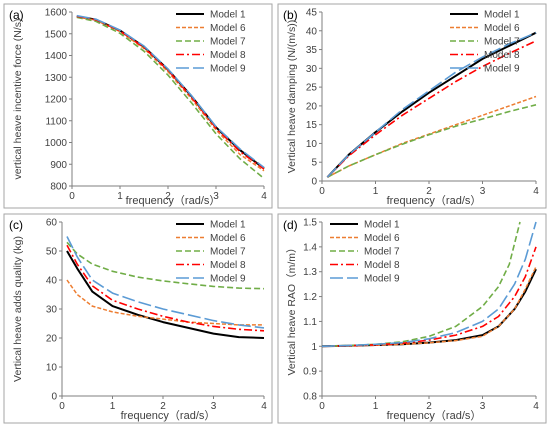  I want to click on y-axis-label: Vertical heave RAO（m/m）, so click(292, 308).